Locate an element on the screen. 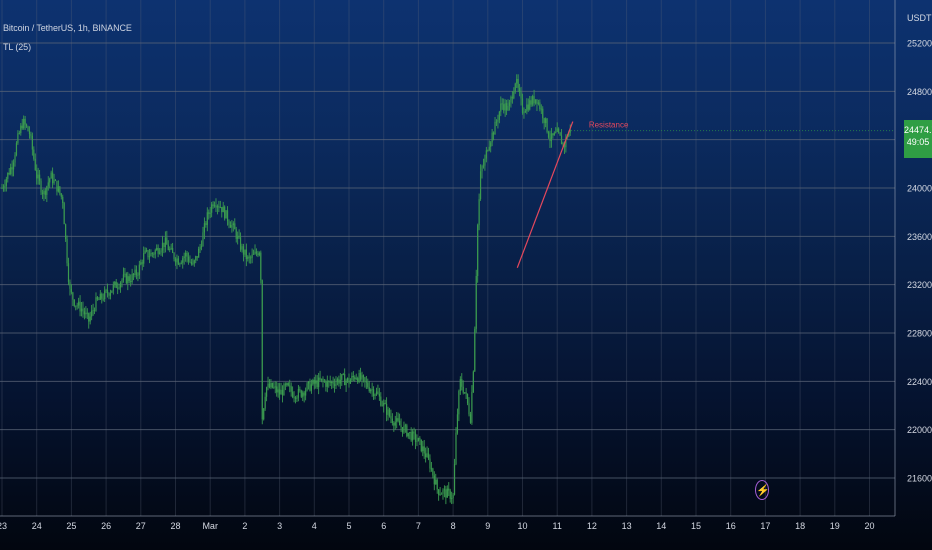  x-tick-label: 8 is located at coordinates (453, 526).